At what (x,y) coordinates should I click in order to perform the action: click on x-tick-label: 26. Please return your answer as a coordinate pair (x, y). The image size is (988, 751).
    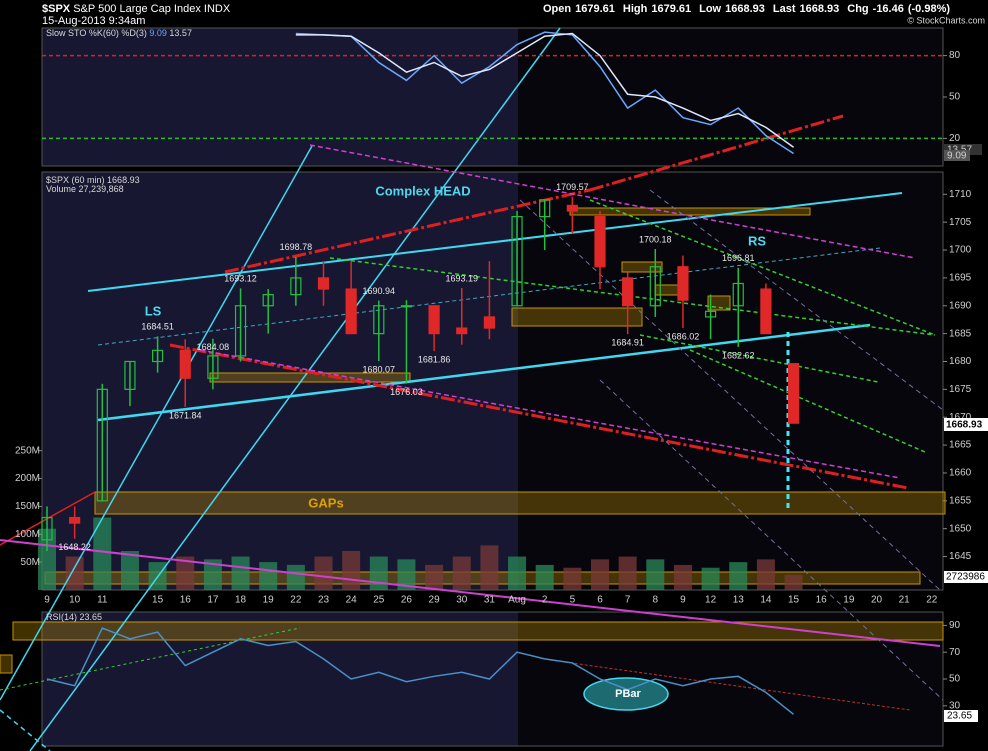
    Looking at the image, I should click on (407, 600).